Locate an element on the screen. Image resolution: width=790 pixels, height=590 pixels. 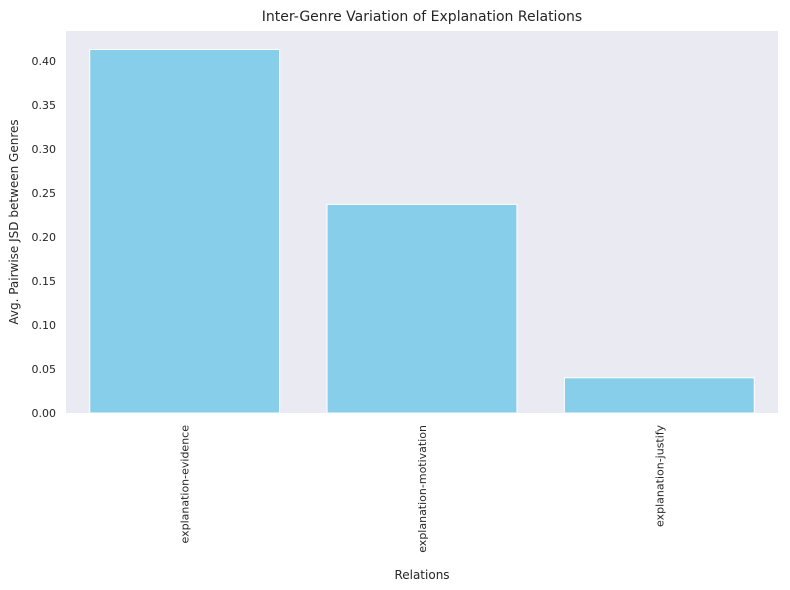
bar-explanation-justify is located at coordinates (659, 395).